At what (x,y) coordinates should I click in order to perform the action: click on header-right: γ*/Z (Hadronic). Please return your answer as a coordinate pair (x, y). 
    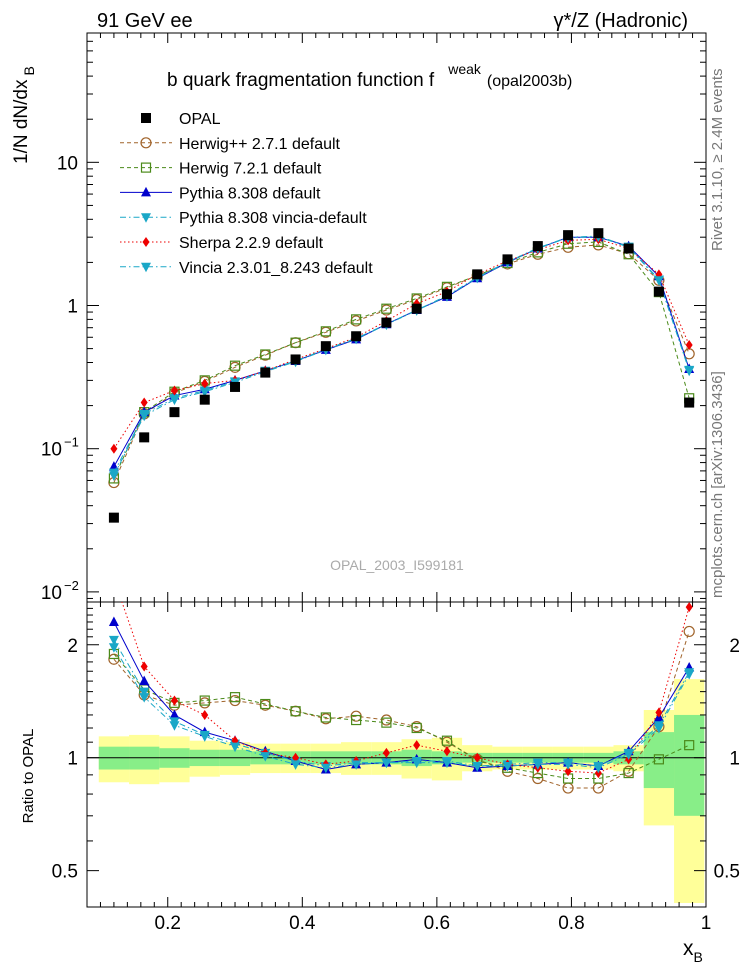
    Looking at the image, I should click on (621, 21).